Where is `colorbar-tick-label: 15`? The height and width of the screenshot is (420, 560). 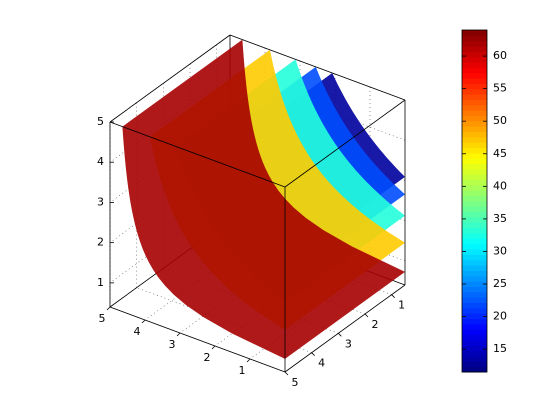
colorbar-tick-label: 15 is located at coordinates (500, 348).